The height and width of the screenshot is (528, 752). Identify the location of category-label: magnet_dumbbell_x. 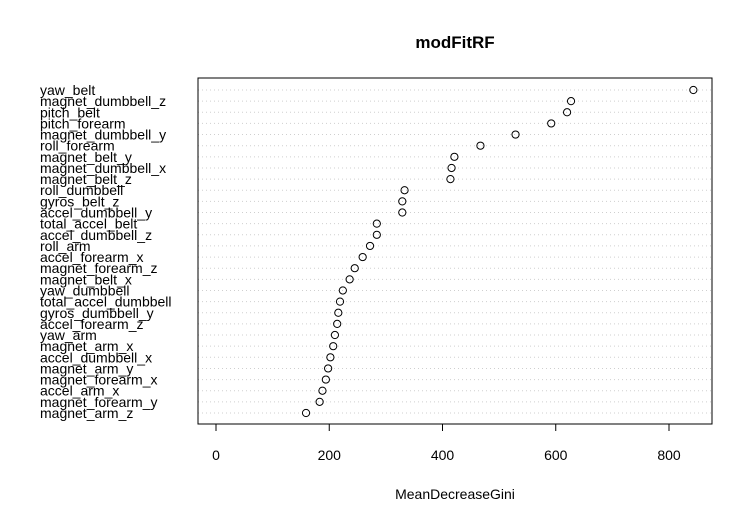
(103, 168).